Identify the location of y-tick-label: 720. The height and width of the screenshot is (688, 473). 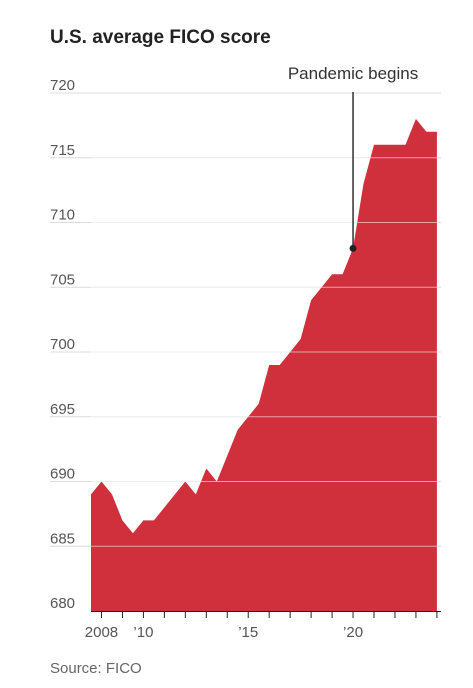
(62, 85).